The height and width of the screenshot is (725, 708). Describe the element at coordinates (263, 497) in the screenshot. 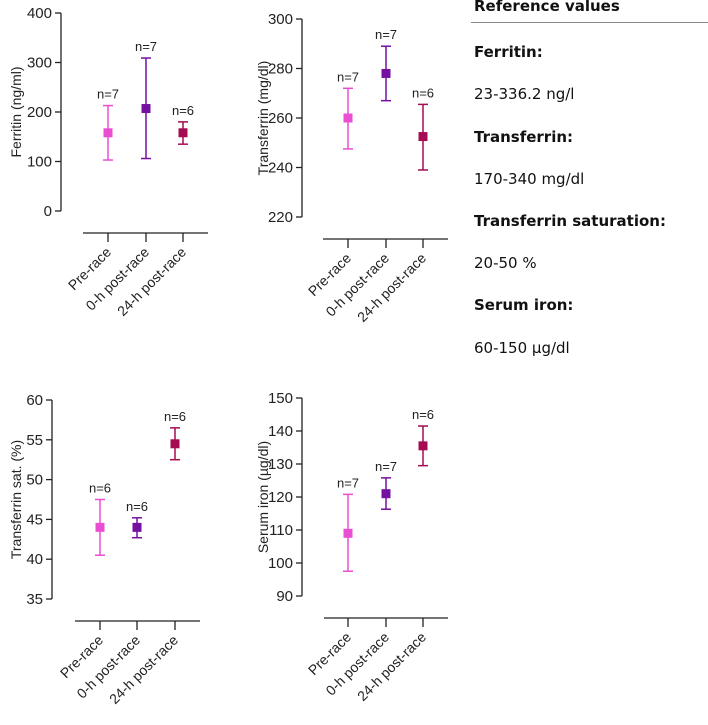

I see `y-axis-title: Serum iron (µg/dl)` at that location.